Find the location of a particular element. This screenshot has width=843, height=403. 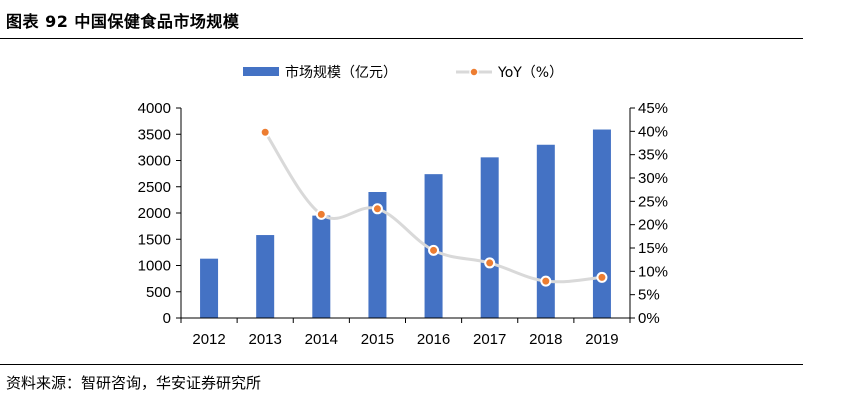

left-axis: 0 500 1000 1500 2000 2500 3000 3500 4000 is located at coordinates (160, 213).